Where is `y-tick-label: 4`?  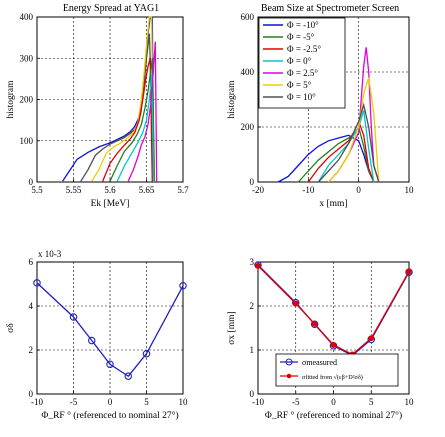
y-tick-label: 4 is located at coordinates (31, 306).